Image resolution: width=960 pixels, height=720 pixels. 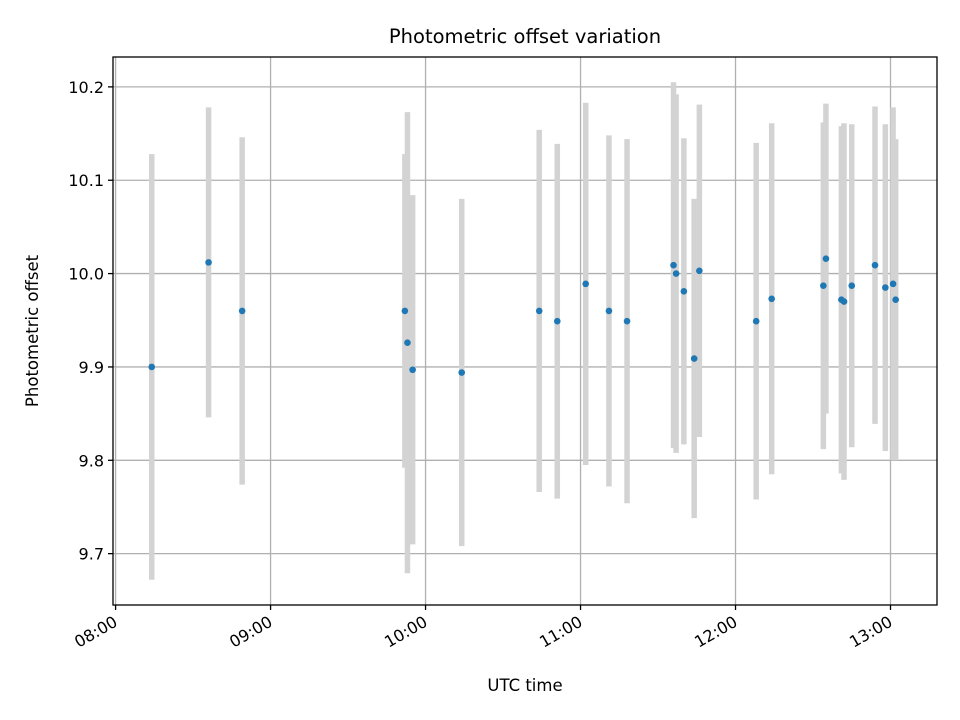 I want to click on y-tick-label: 9.7, so click(x=91, y=554).